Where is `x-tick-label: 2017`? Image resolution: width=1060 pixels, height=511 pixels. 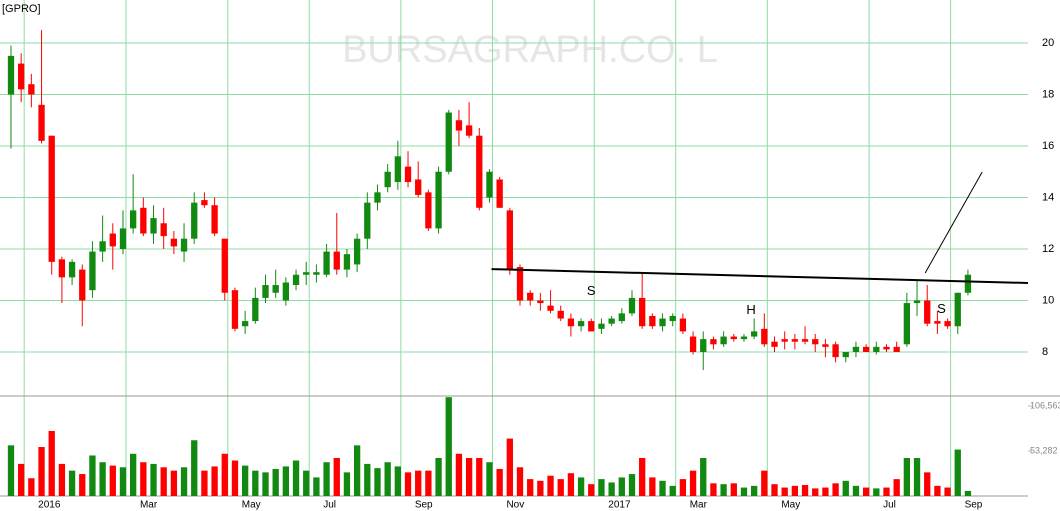
x-tick-label: 2017 is located at coordinates (619, 505).